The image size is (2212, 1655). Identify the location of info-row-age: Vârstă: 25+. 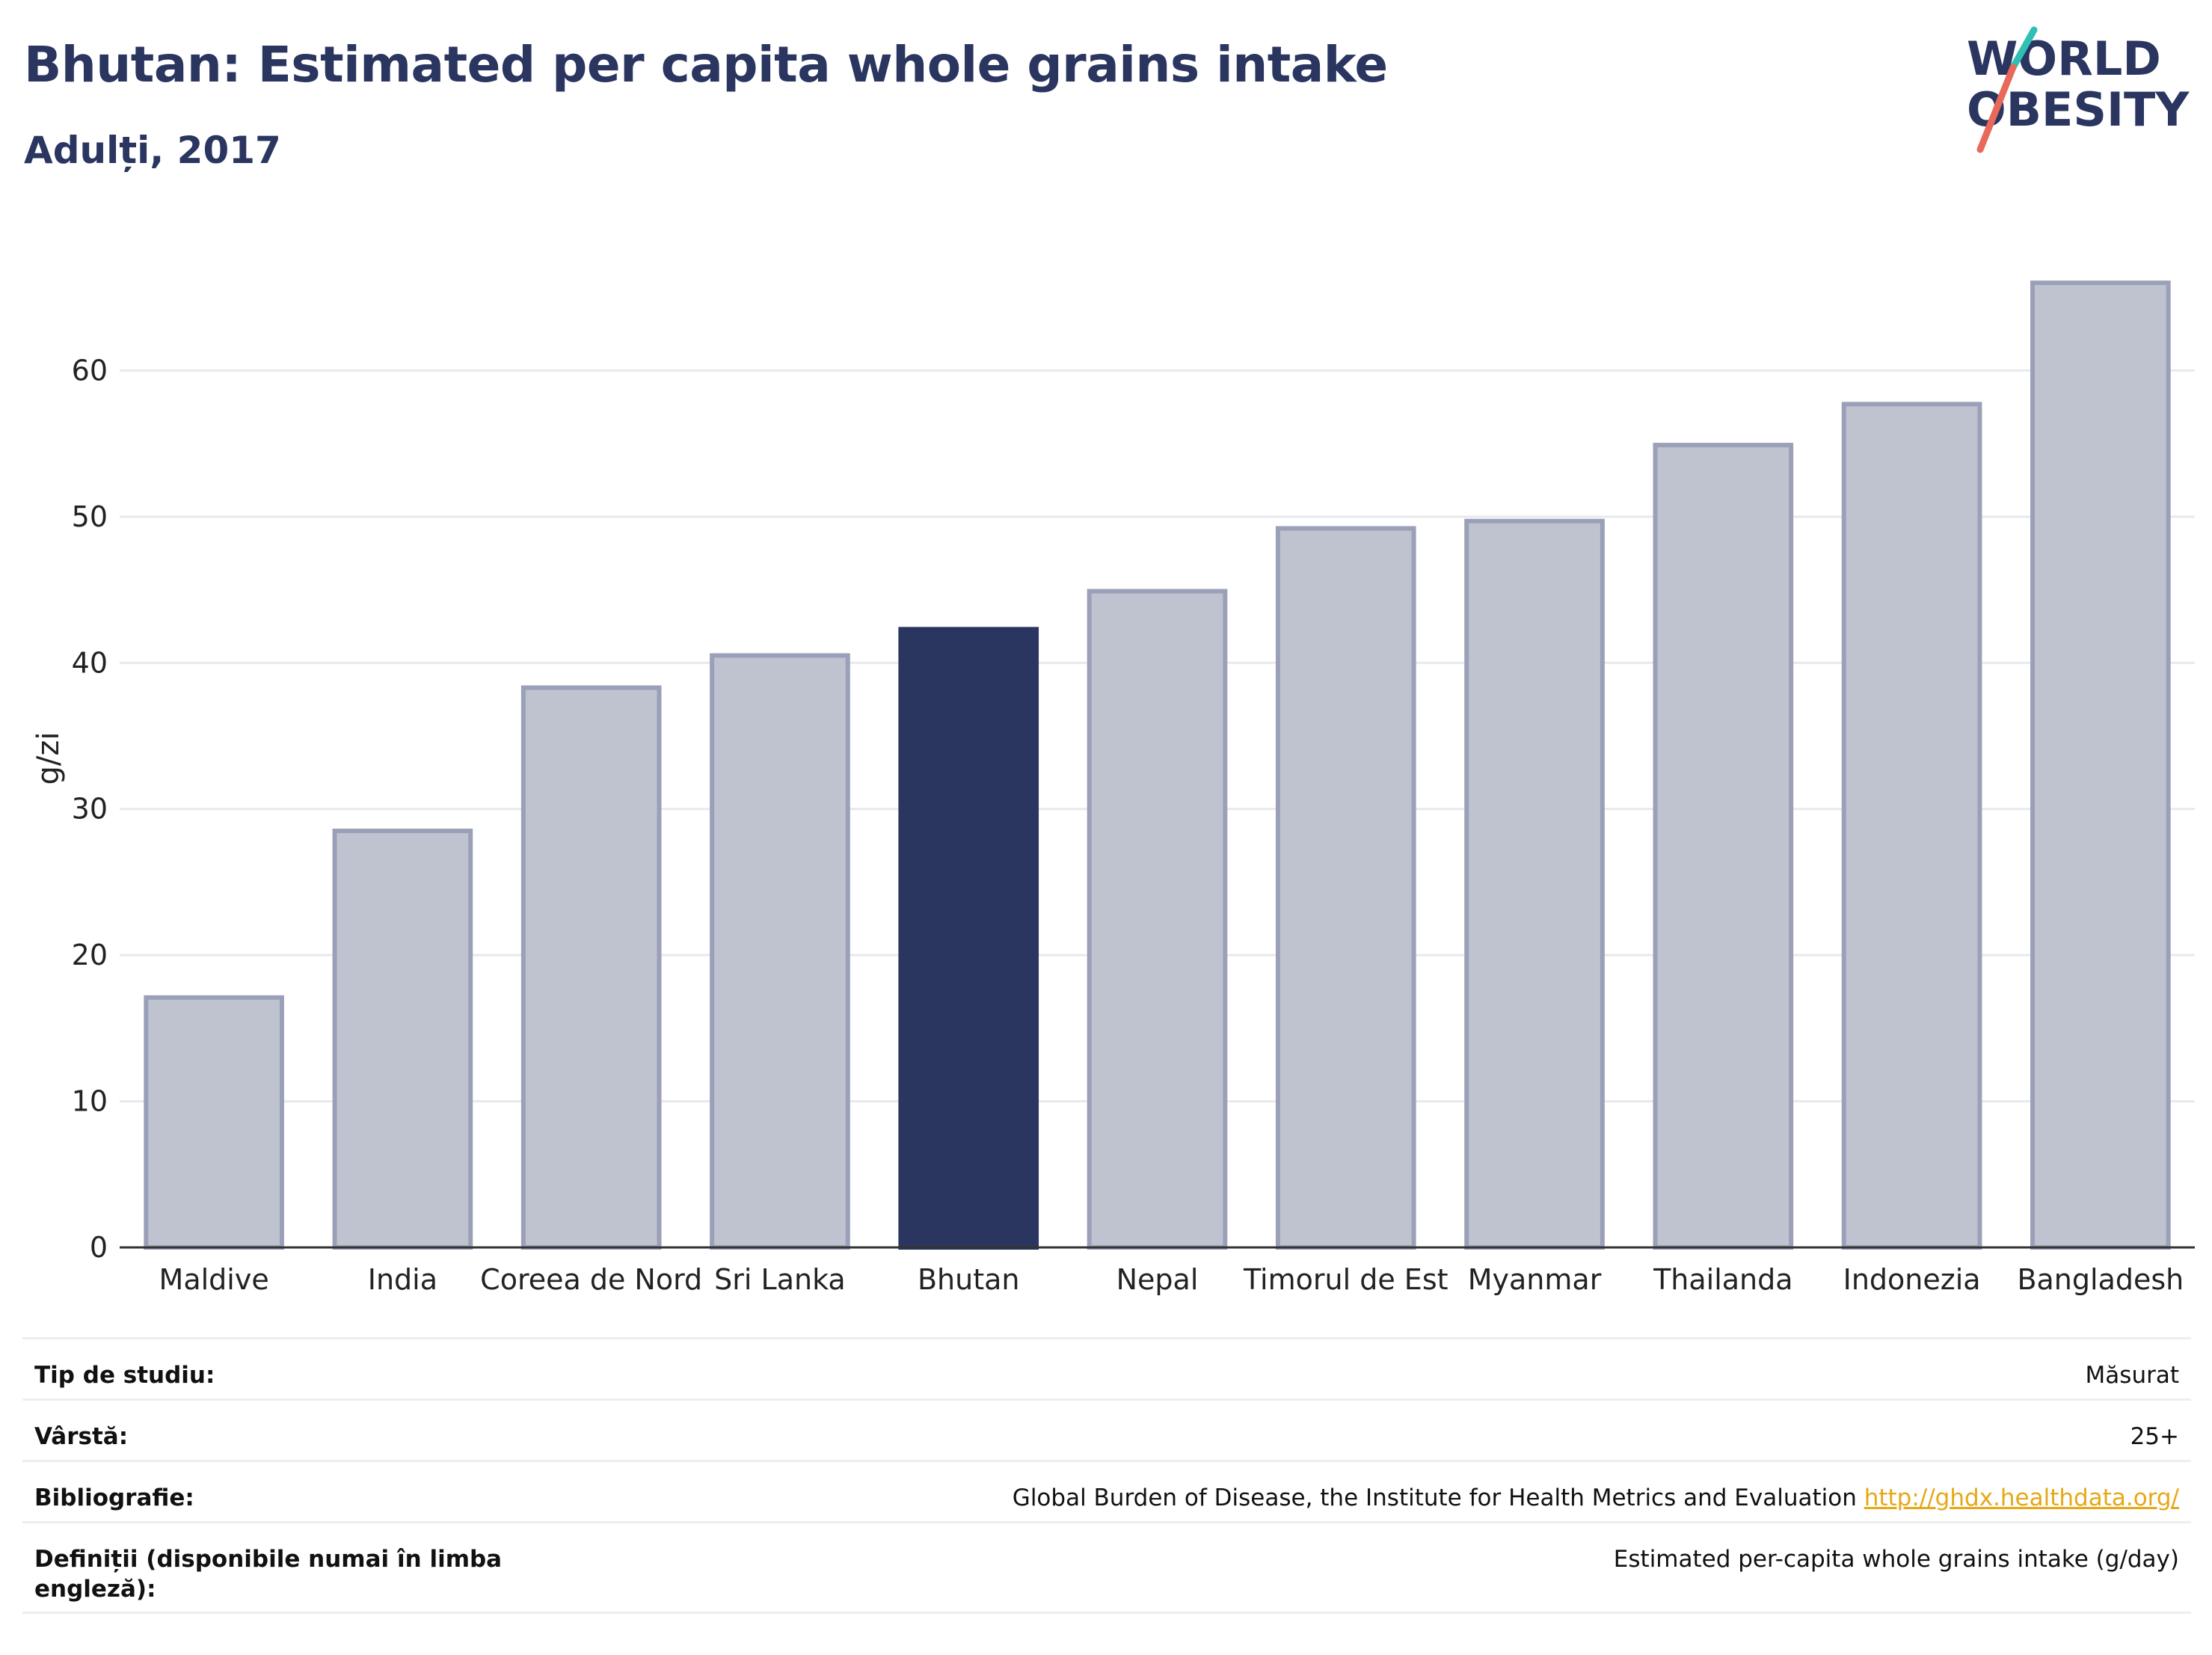
(1106, 1429).